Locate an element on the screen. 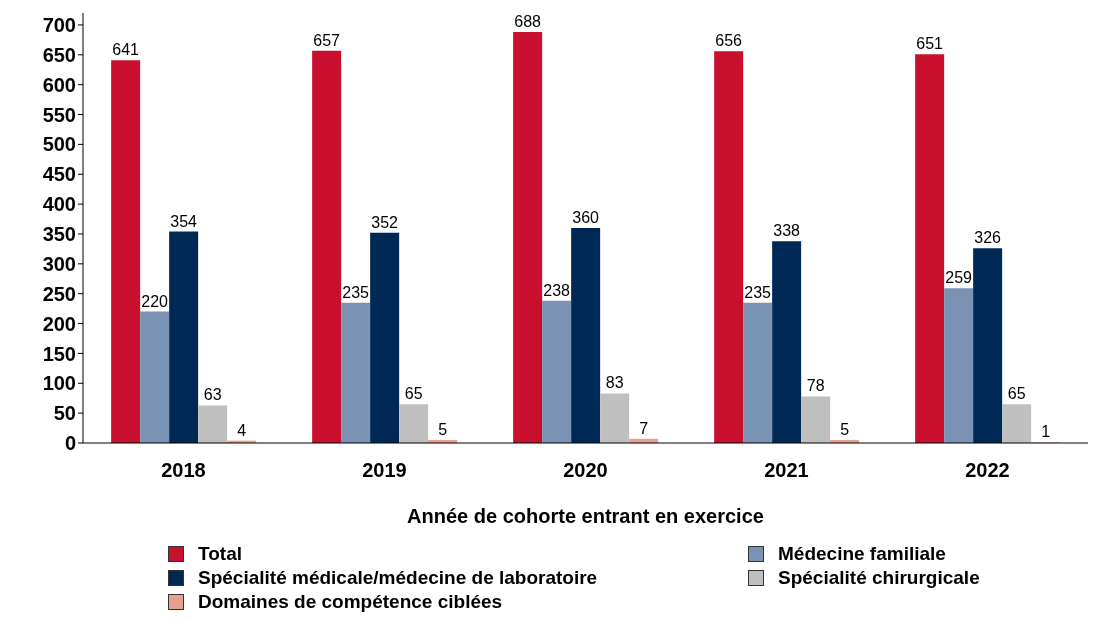 Image resolution: width=1106 pixels, height=619 pixels. y-tick-label: 400 is located at coordinates (59, 204).